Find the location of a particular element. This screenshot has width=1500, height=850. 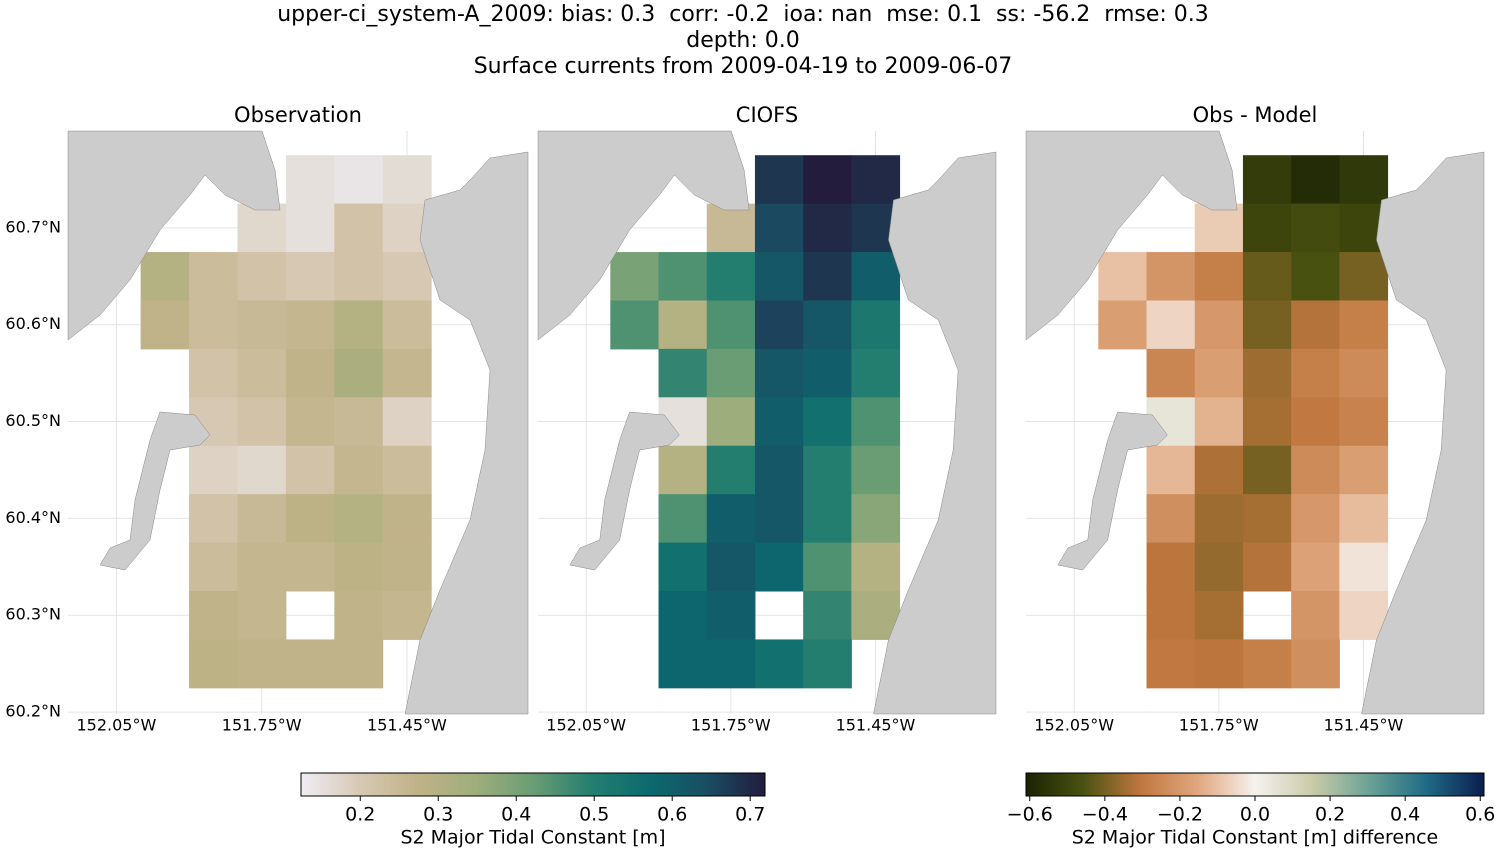

y-tick-label: 60.7°N is located at coordinates (33, 226).